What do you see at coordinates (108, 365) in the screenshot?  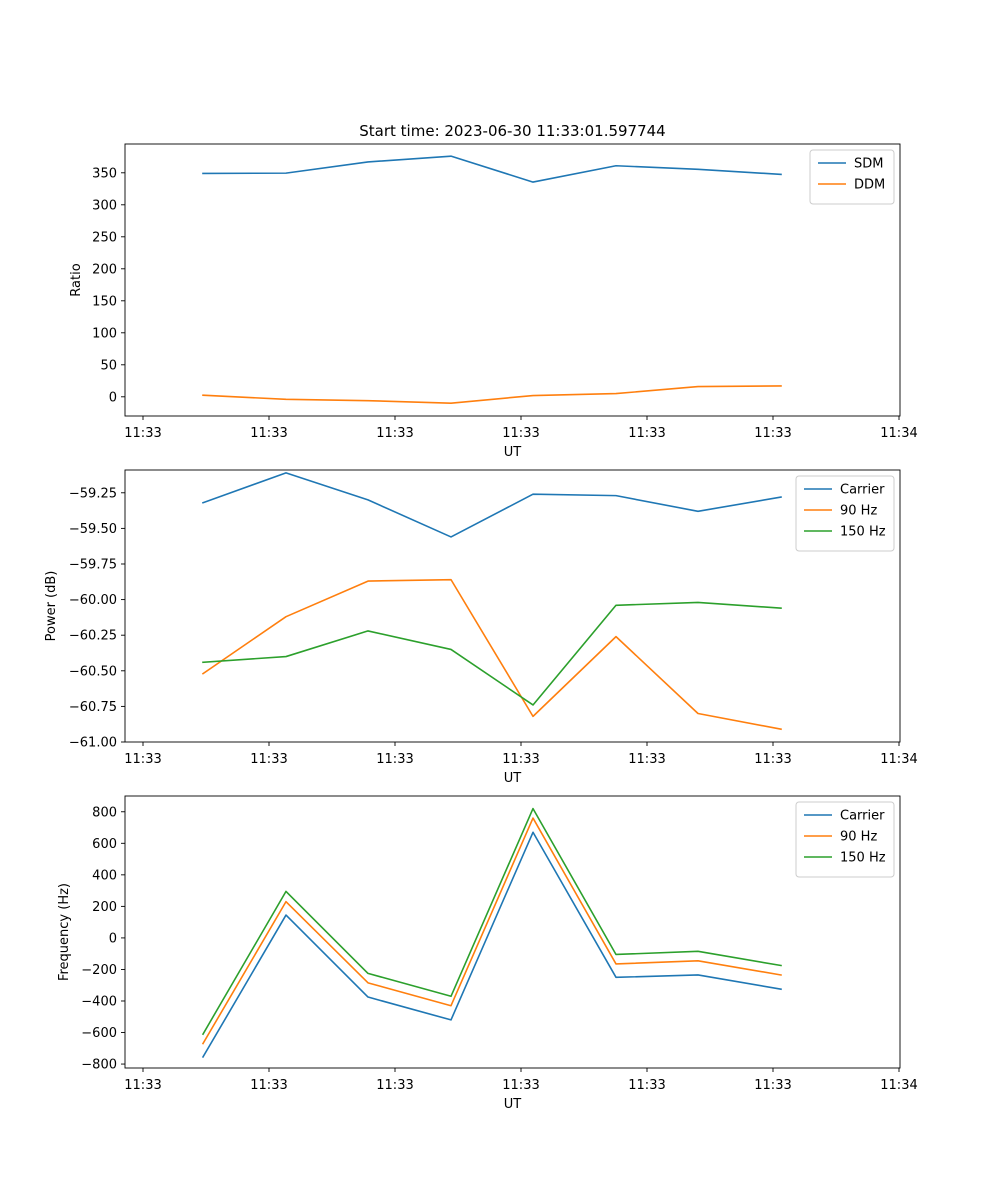 I see `y-tick-label: 50` at bounding box center [108, 365].